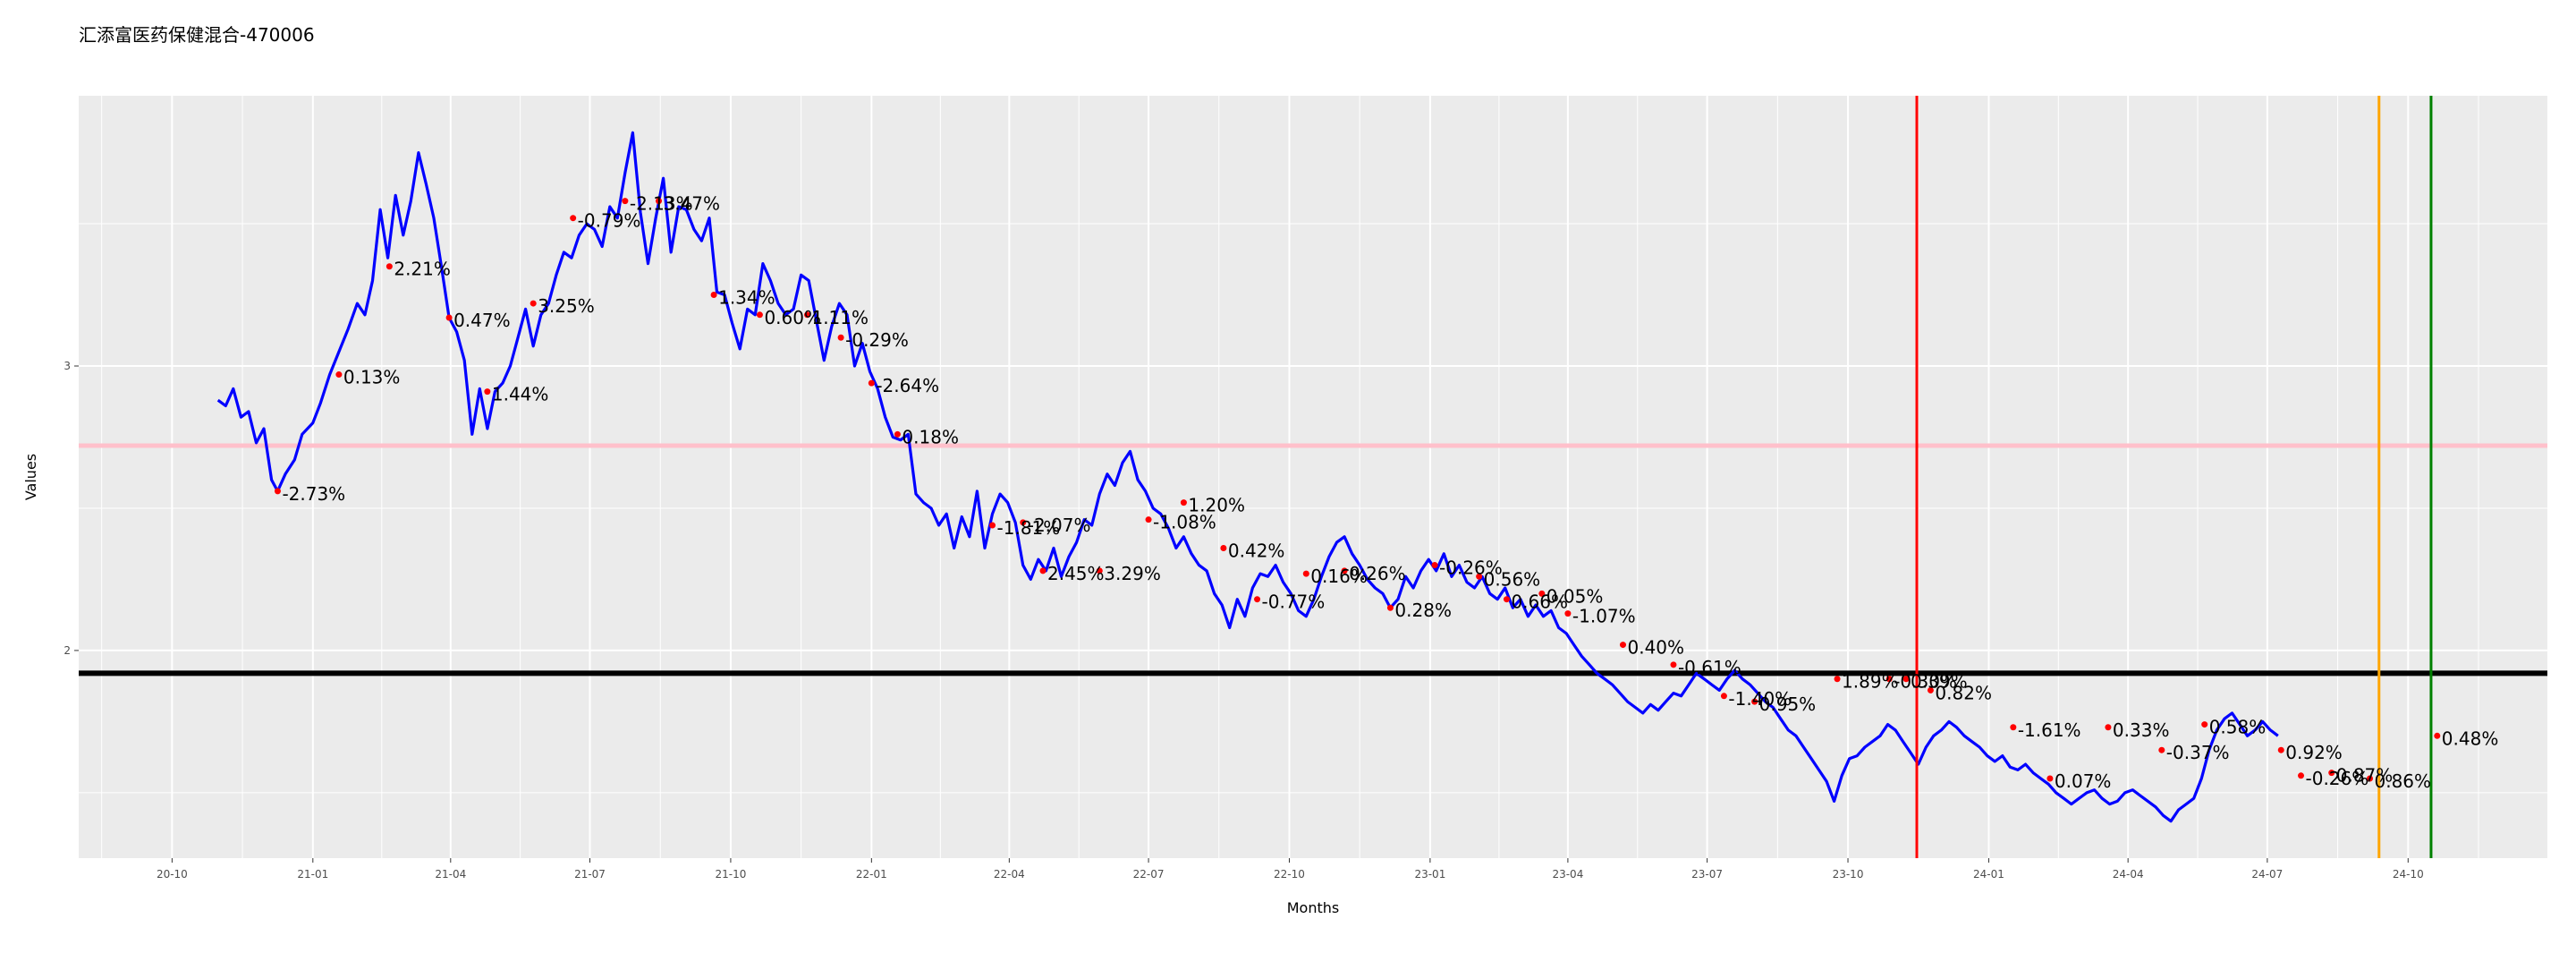 This screenshot has width=2576, height=970. Describe the element at coordinates (930, 436) in the screenshot. I see `annotation-label: 0.18%` at that location.